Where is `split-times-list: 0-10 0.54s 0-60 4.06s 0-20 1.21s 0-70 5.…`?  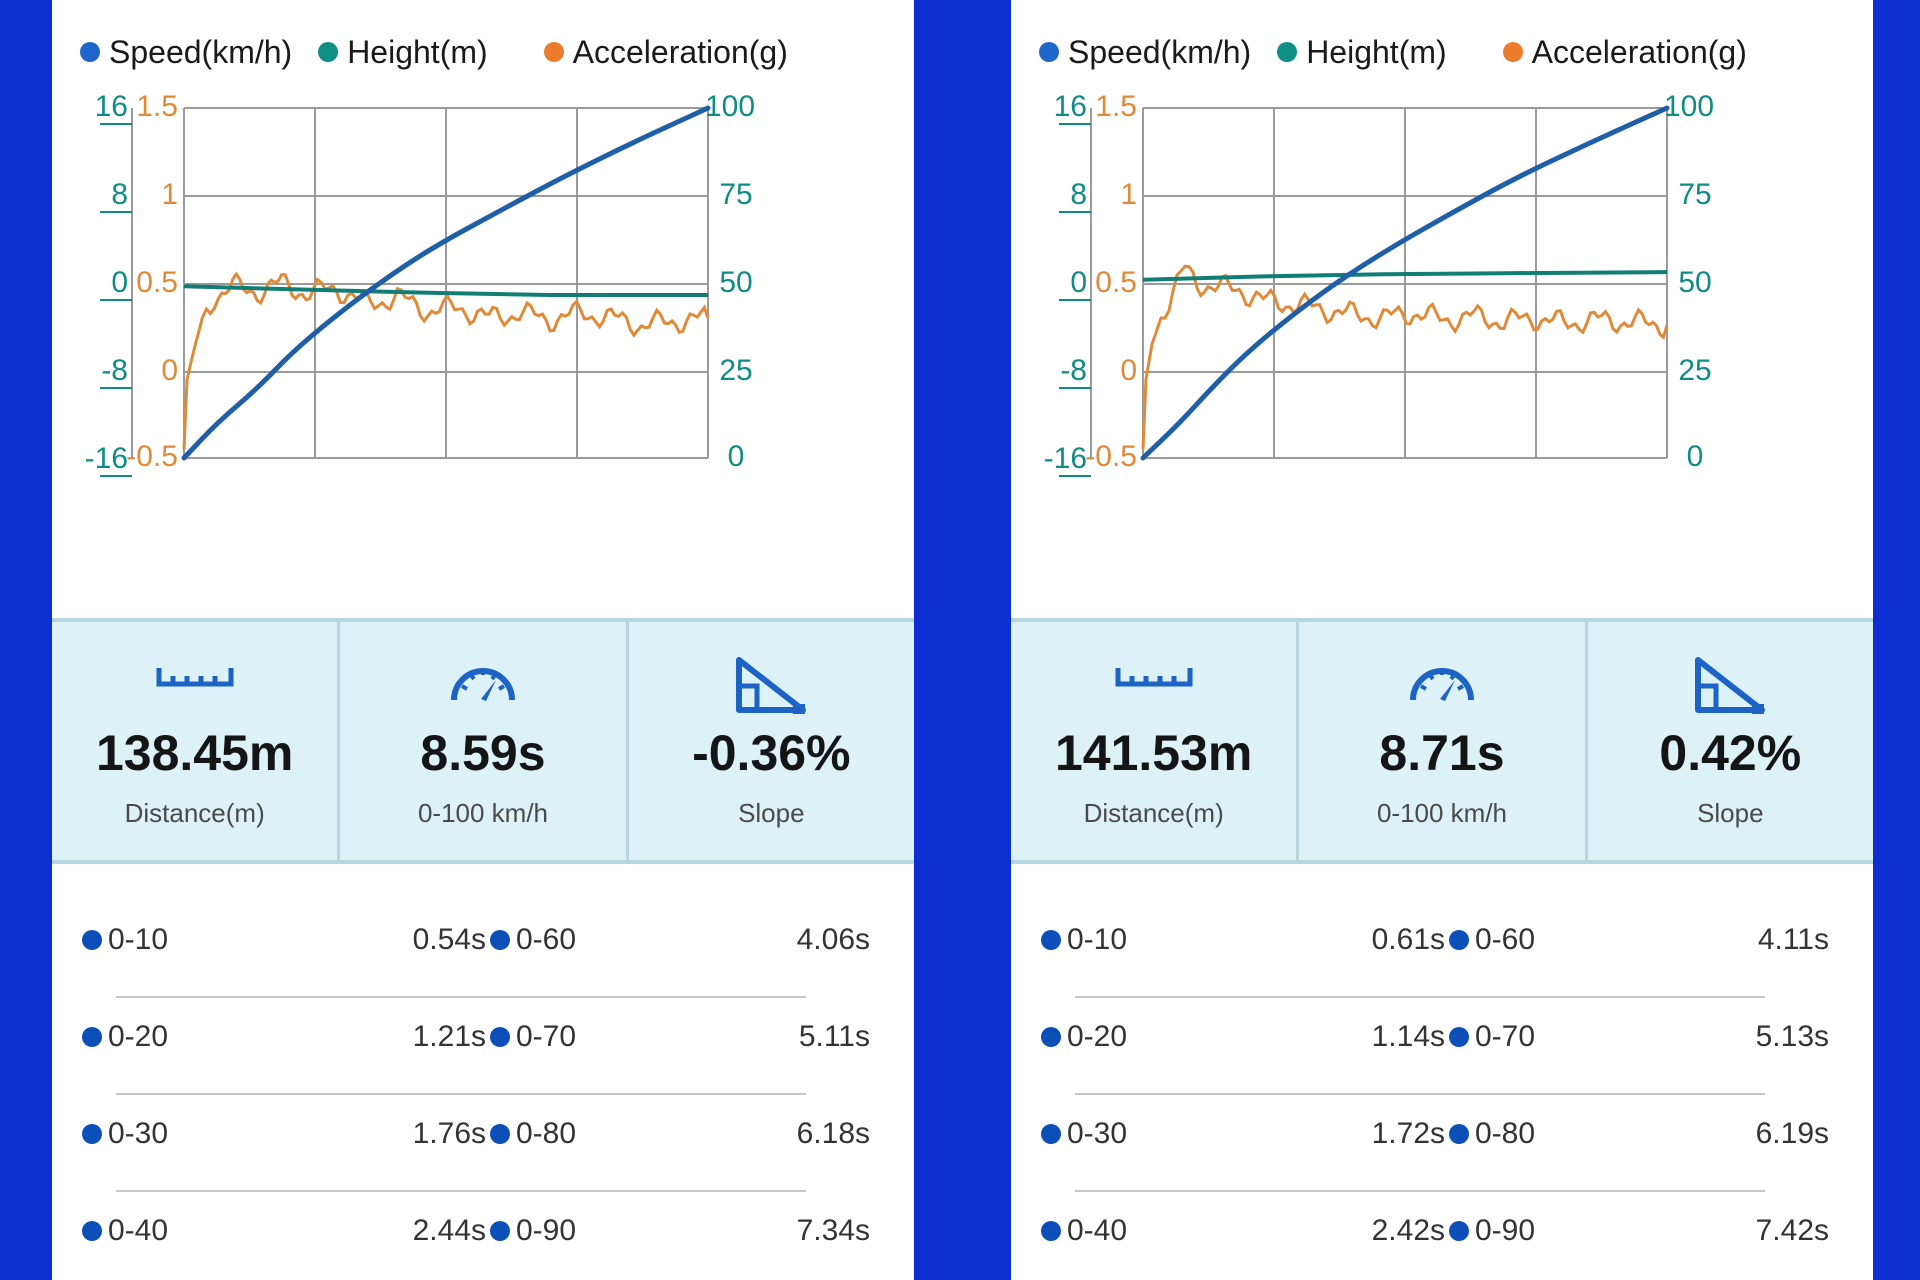 split-times-list: 0-10 0.54s 0-60 4.06s 0-20 1.21s 0-70 5.… is located at coordinates (483, 1090).